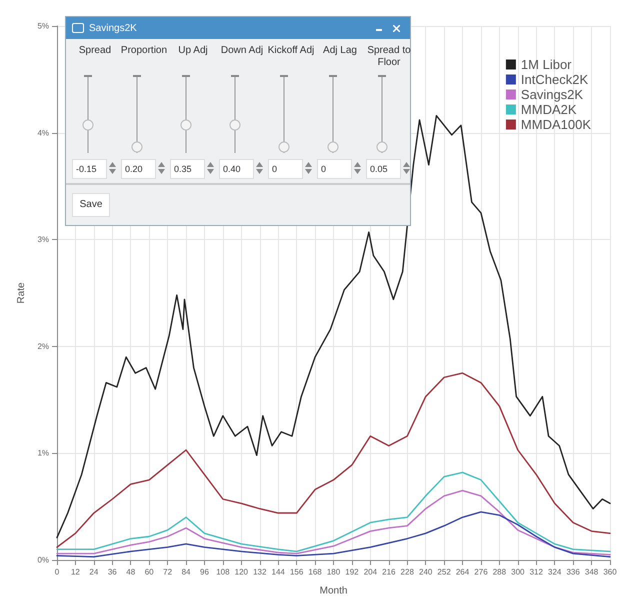 This screenshot has height=615, width=634. I want to click on x-tick-label: 312, so click(537, 572).